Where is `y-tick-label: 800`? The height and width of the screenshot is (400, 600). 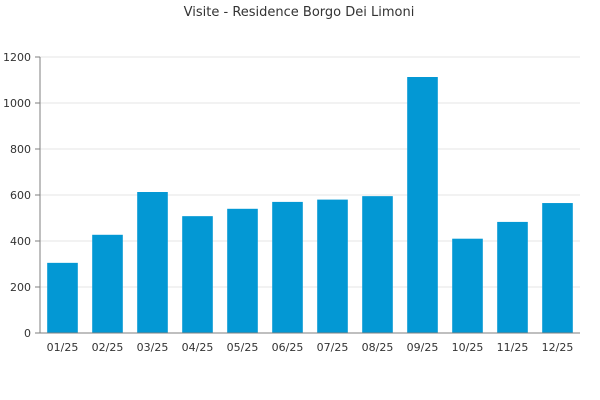 y-tick-label: 800 is located at coordinates (20, 149).